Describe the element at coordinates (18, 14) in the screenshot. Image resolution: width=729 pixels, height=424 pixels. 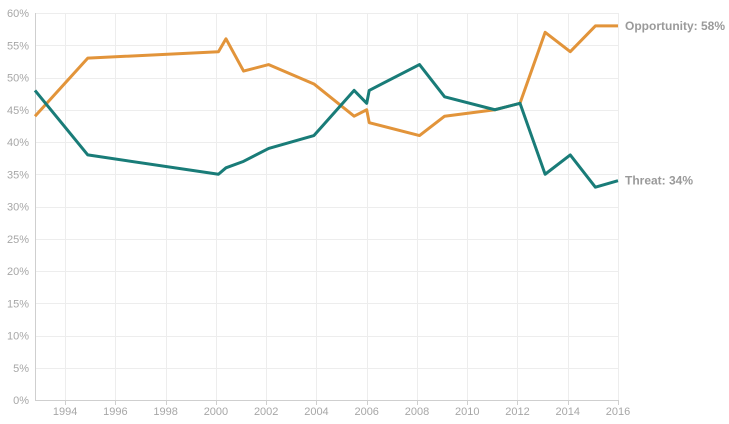
I see `y-tick-label: 60%` at that location.